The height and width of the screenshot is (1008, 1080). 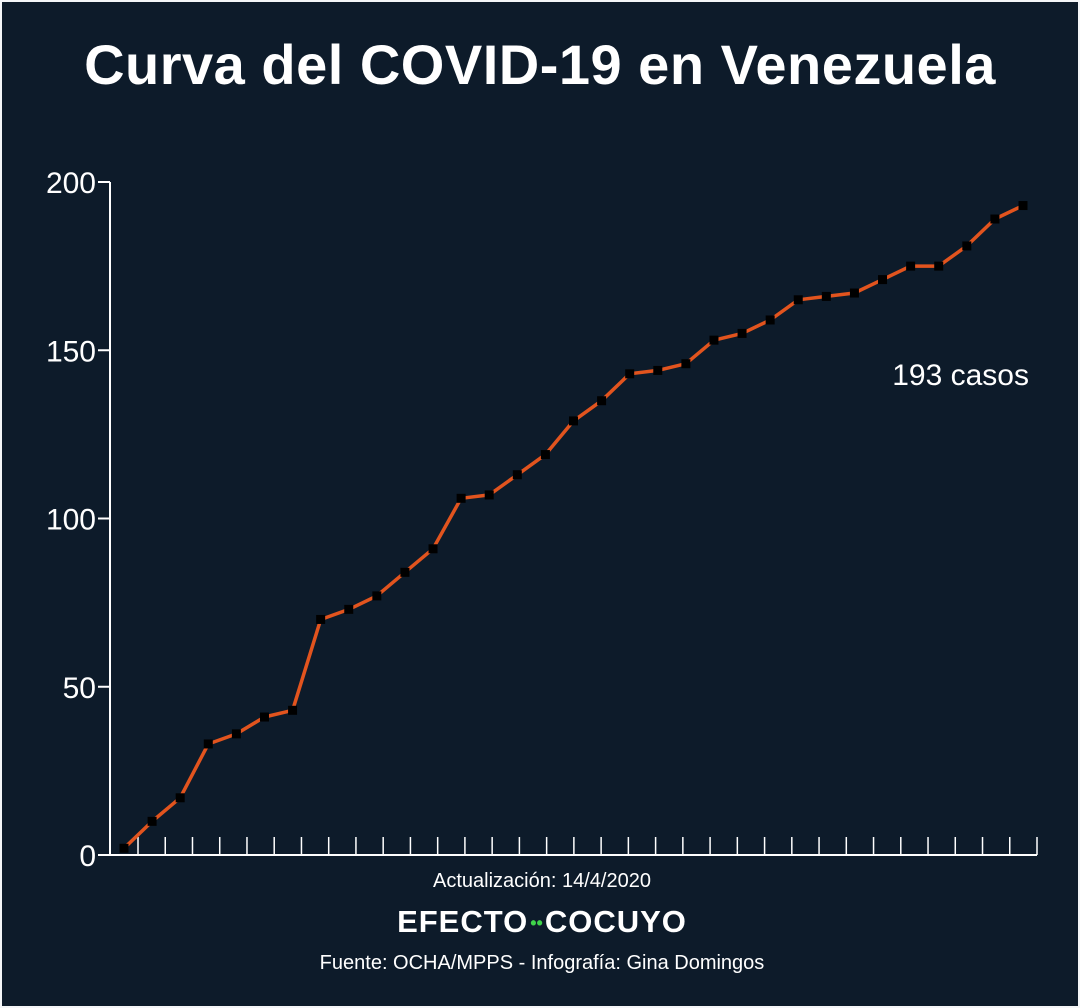 What do you see at coordinates (540, 64) in the screenshot?
I see `chart-title: Curva del COVID-19 en Venezuela` at bounding box center [540, 64].